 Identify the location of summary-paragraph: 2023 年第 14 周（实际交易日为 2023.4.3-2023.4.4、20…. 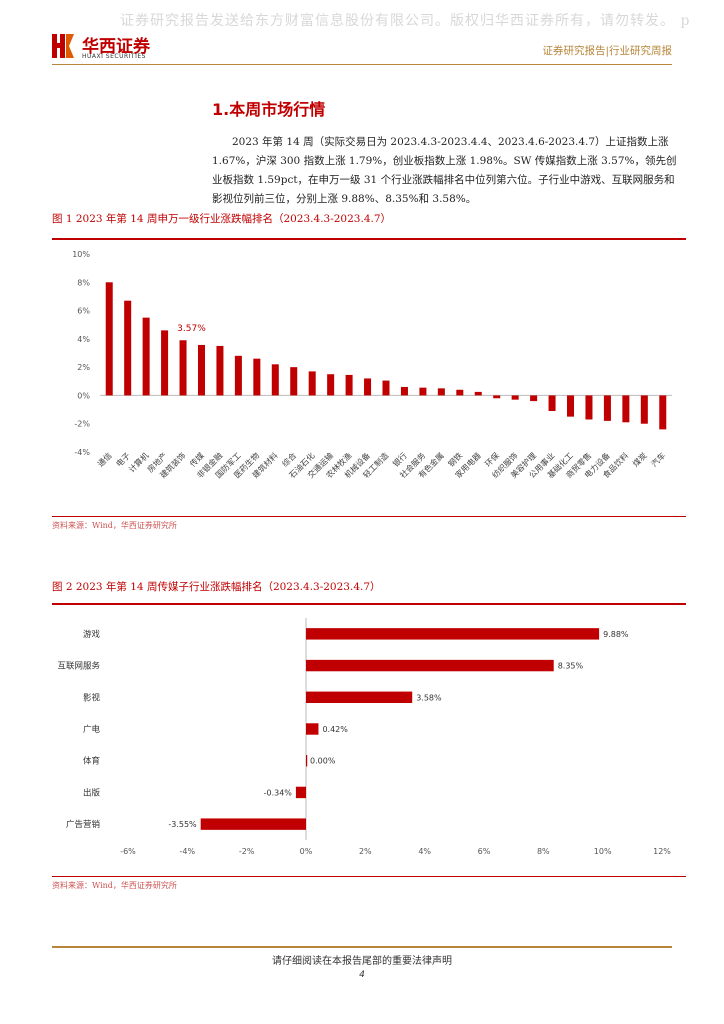
(444, 170).